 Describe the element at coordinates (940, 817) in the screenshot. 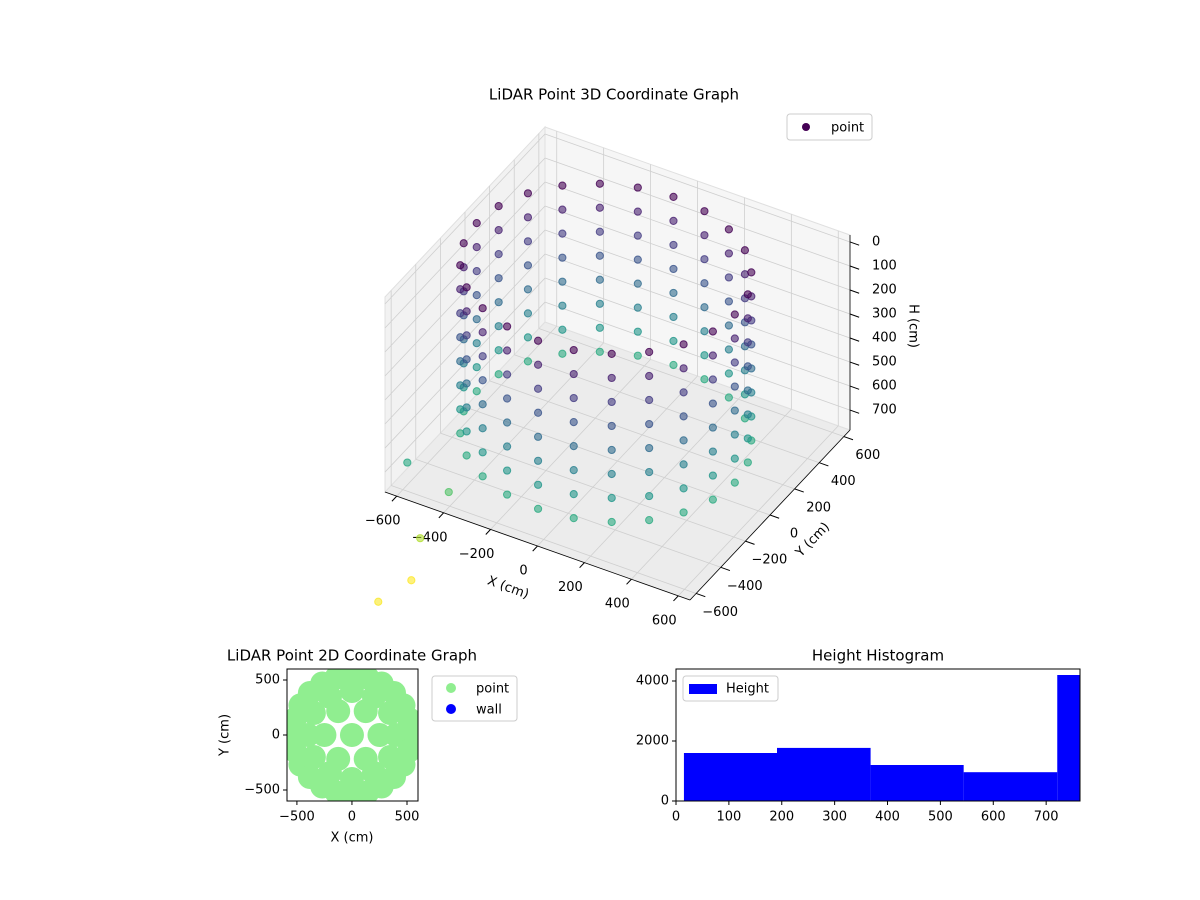

I see `x-tick-label: 500` at that location.